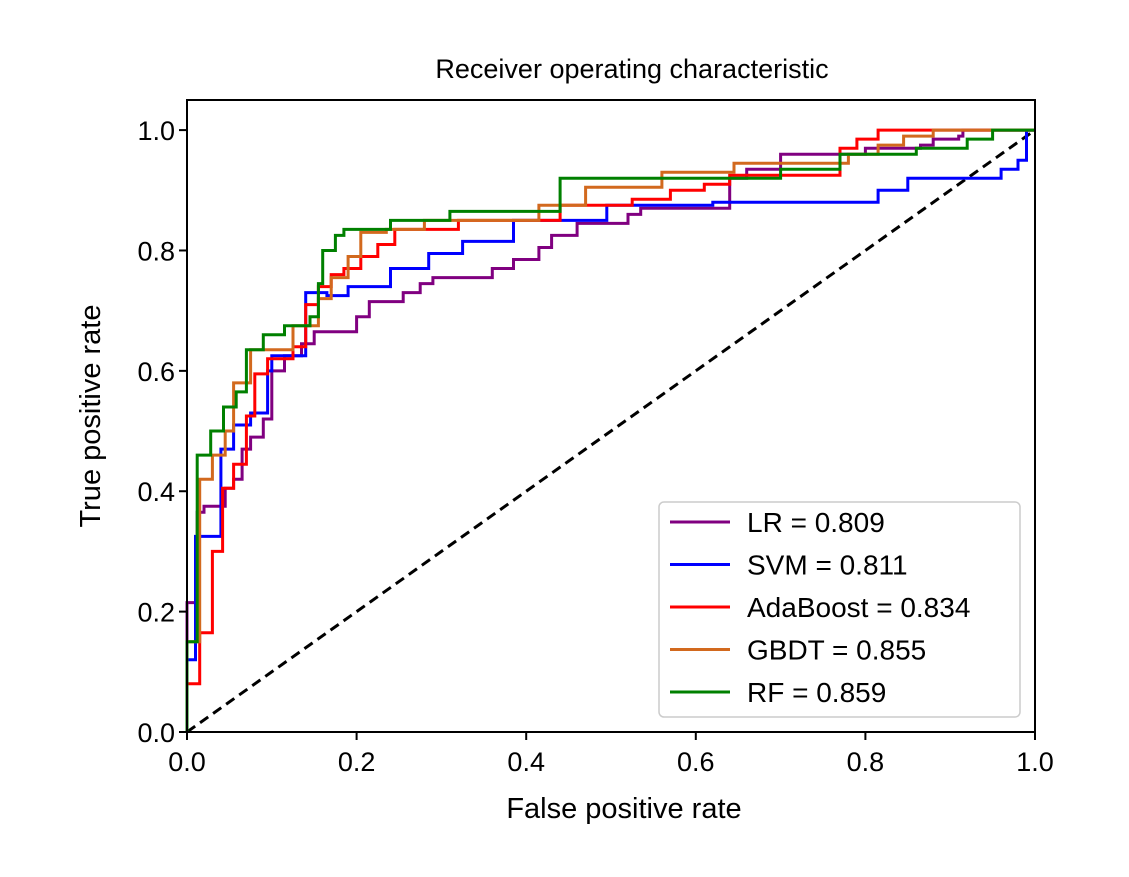  I want to click on y-axis-label: True positive rate, so click(91, 416).